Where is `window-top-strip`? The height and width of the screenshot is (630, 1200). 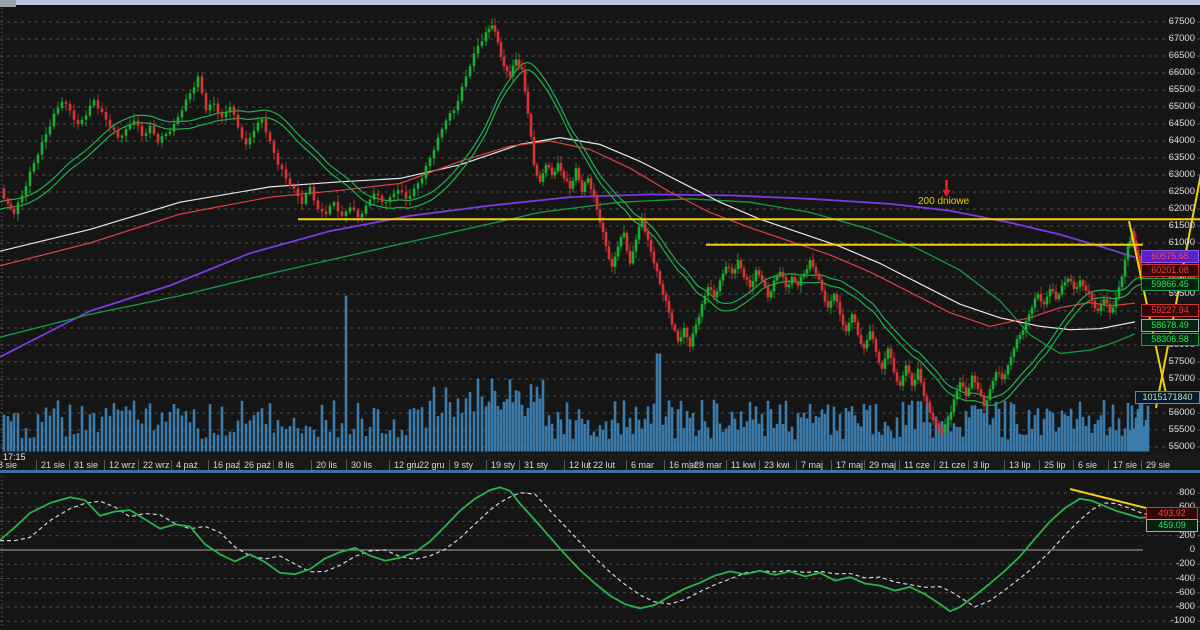
window-top-strip is located at coordinates (600, 2).